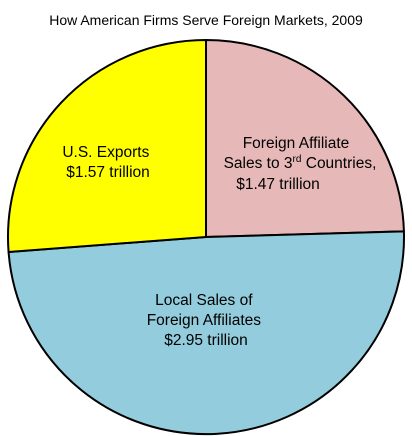  Describe the element at coordinates (107, 162) in the screenshot. I see `slice-label-us-exports: U.S. Exports $1.57 trillion` at that location.